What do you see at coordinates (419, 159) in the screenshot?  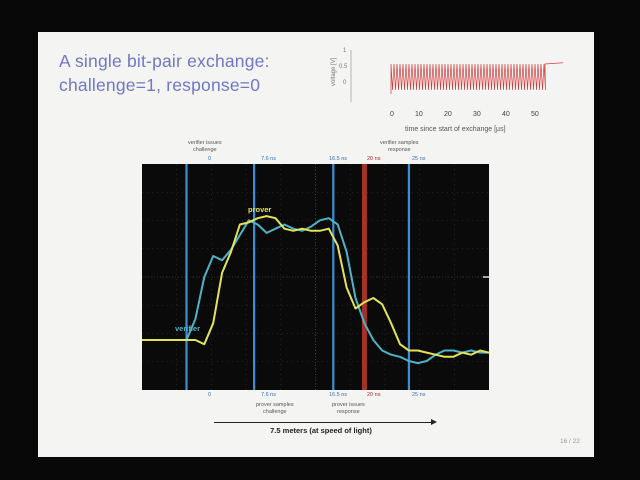 I see `top-mark-25: 25 ns` at bounding box center [419, 159].